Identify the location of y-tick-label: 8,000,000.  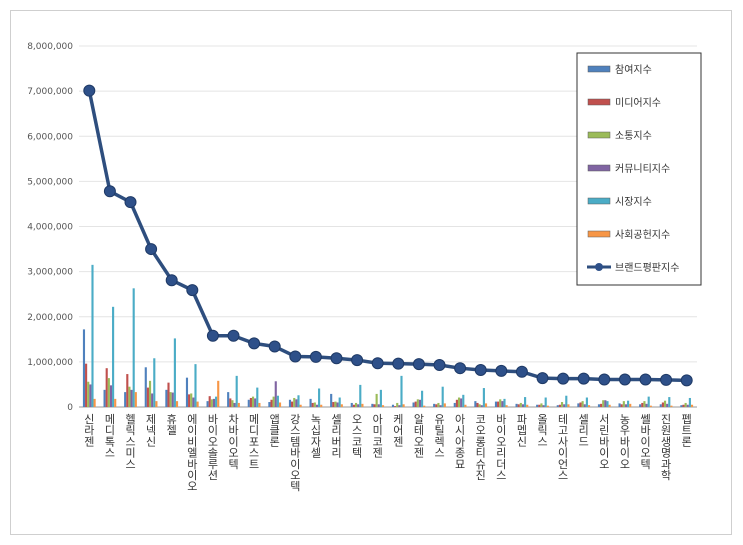
(50, 47).